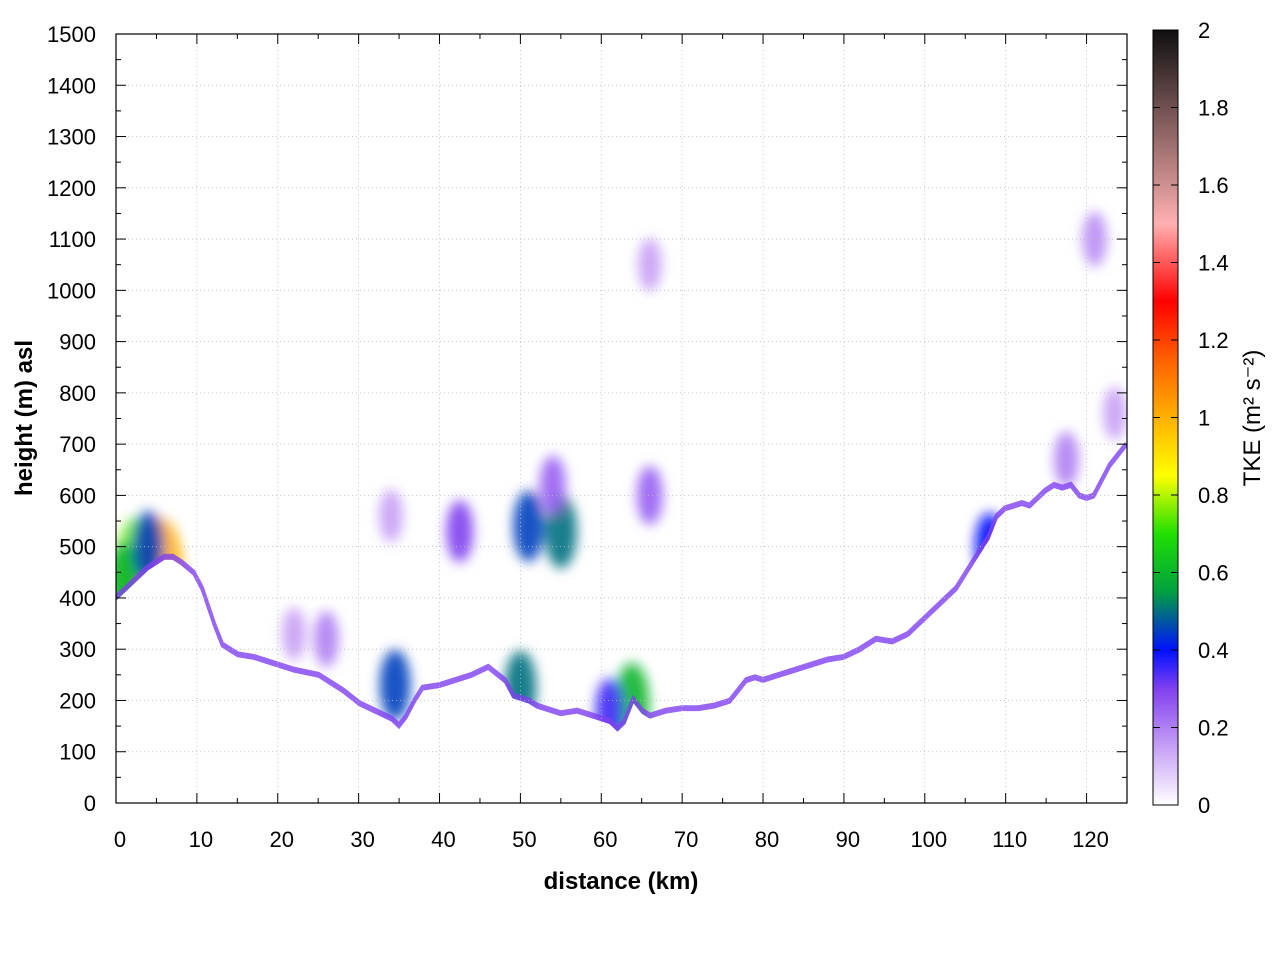  What do you see at coordinates (1204, 418) in the screenshot?
I see `colorbar-tick-label: 1` at bounding box center [1204, 418].